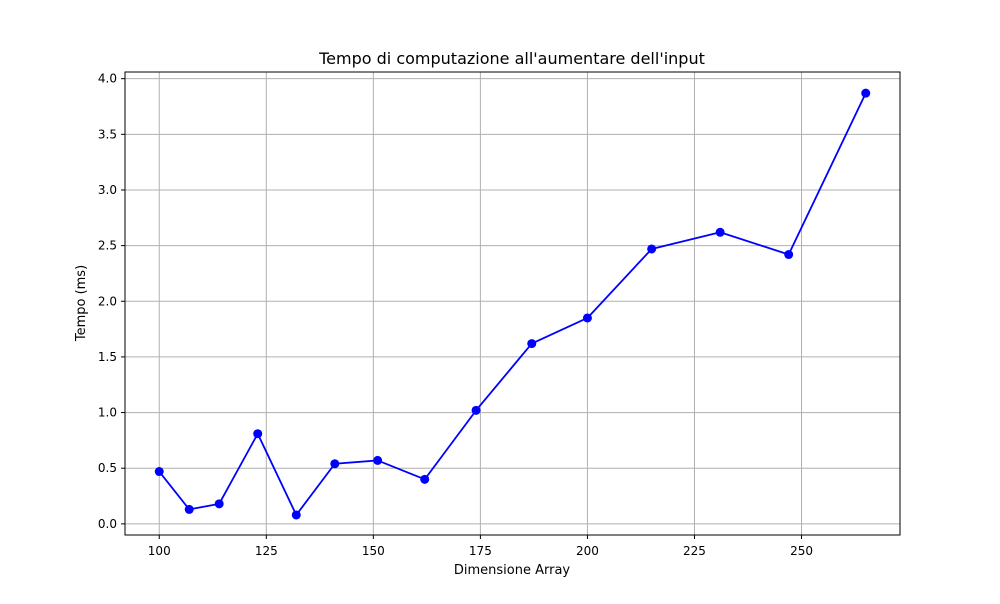 The height and width of the screenshot is (604, 1000). Describe the element at coordinates (107, 468) in the screenshot. I see `y-tick-label: 0.5` at that location.